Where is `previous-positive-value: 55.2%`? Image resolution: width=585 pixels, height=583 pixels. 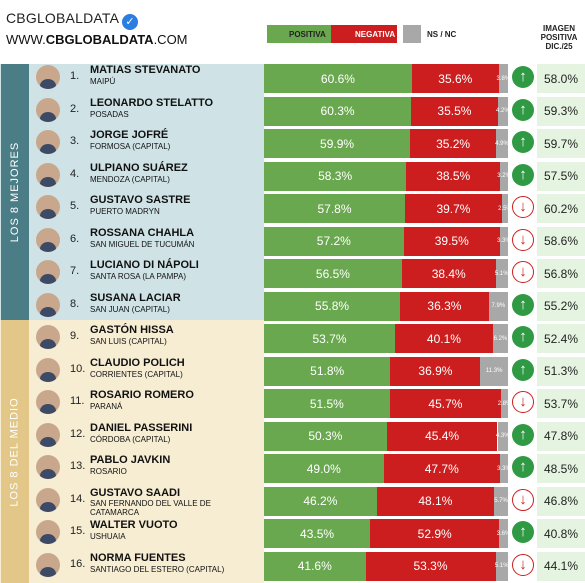
previous-positive-value: 55.2% is located at coordinates (561, 306).